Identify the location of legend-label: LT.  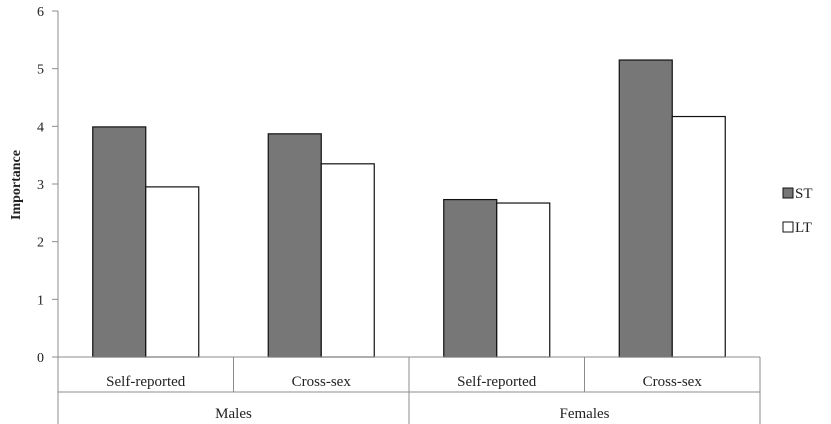
(803, 228).